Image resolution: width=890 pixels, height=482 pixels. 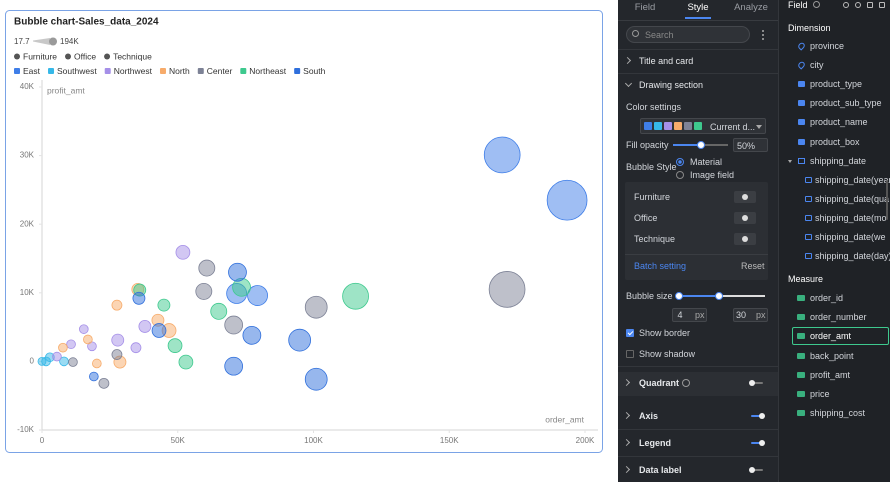 What do you see at coordinates (790, 161) in the screenshot?
I see `tree-caret` at bounding box center [790, 161].